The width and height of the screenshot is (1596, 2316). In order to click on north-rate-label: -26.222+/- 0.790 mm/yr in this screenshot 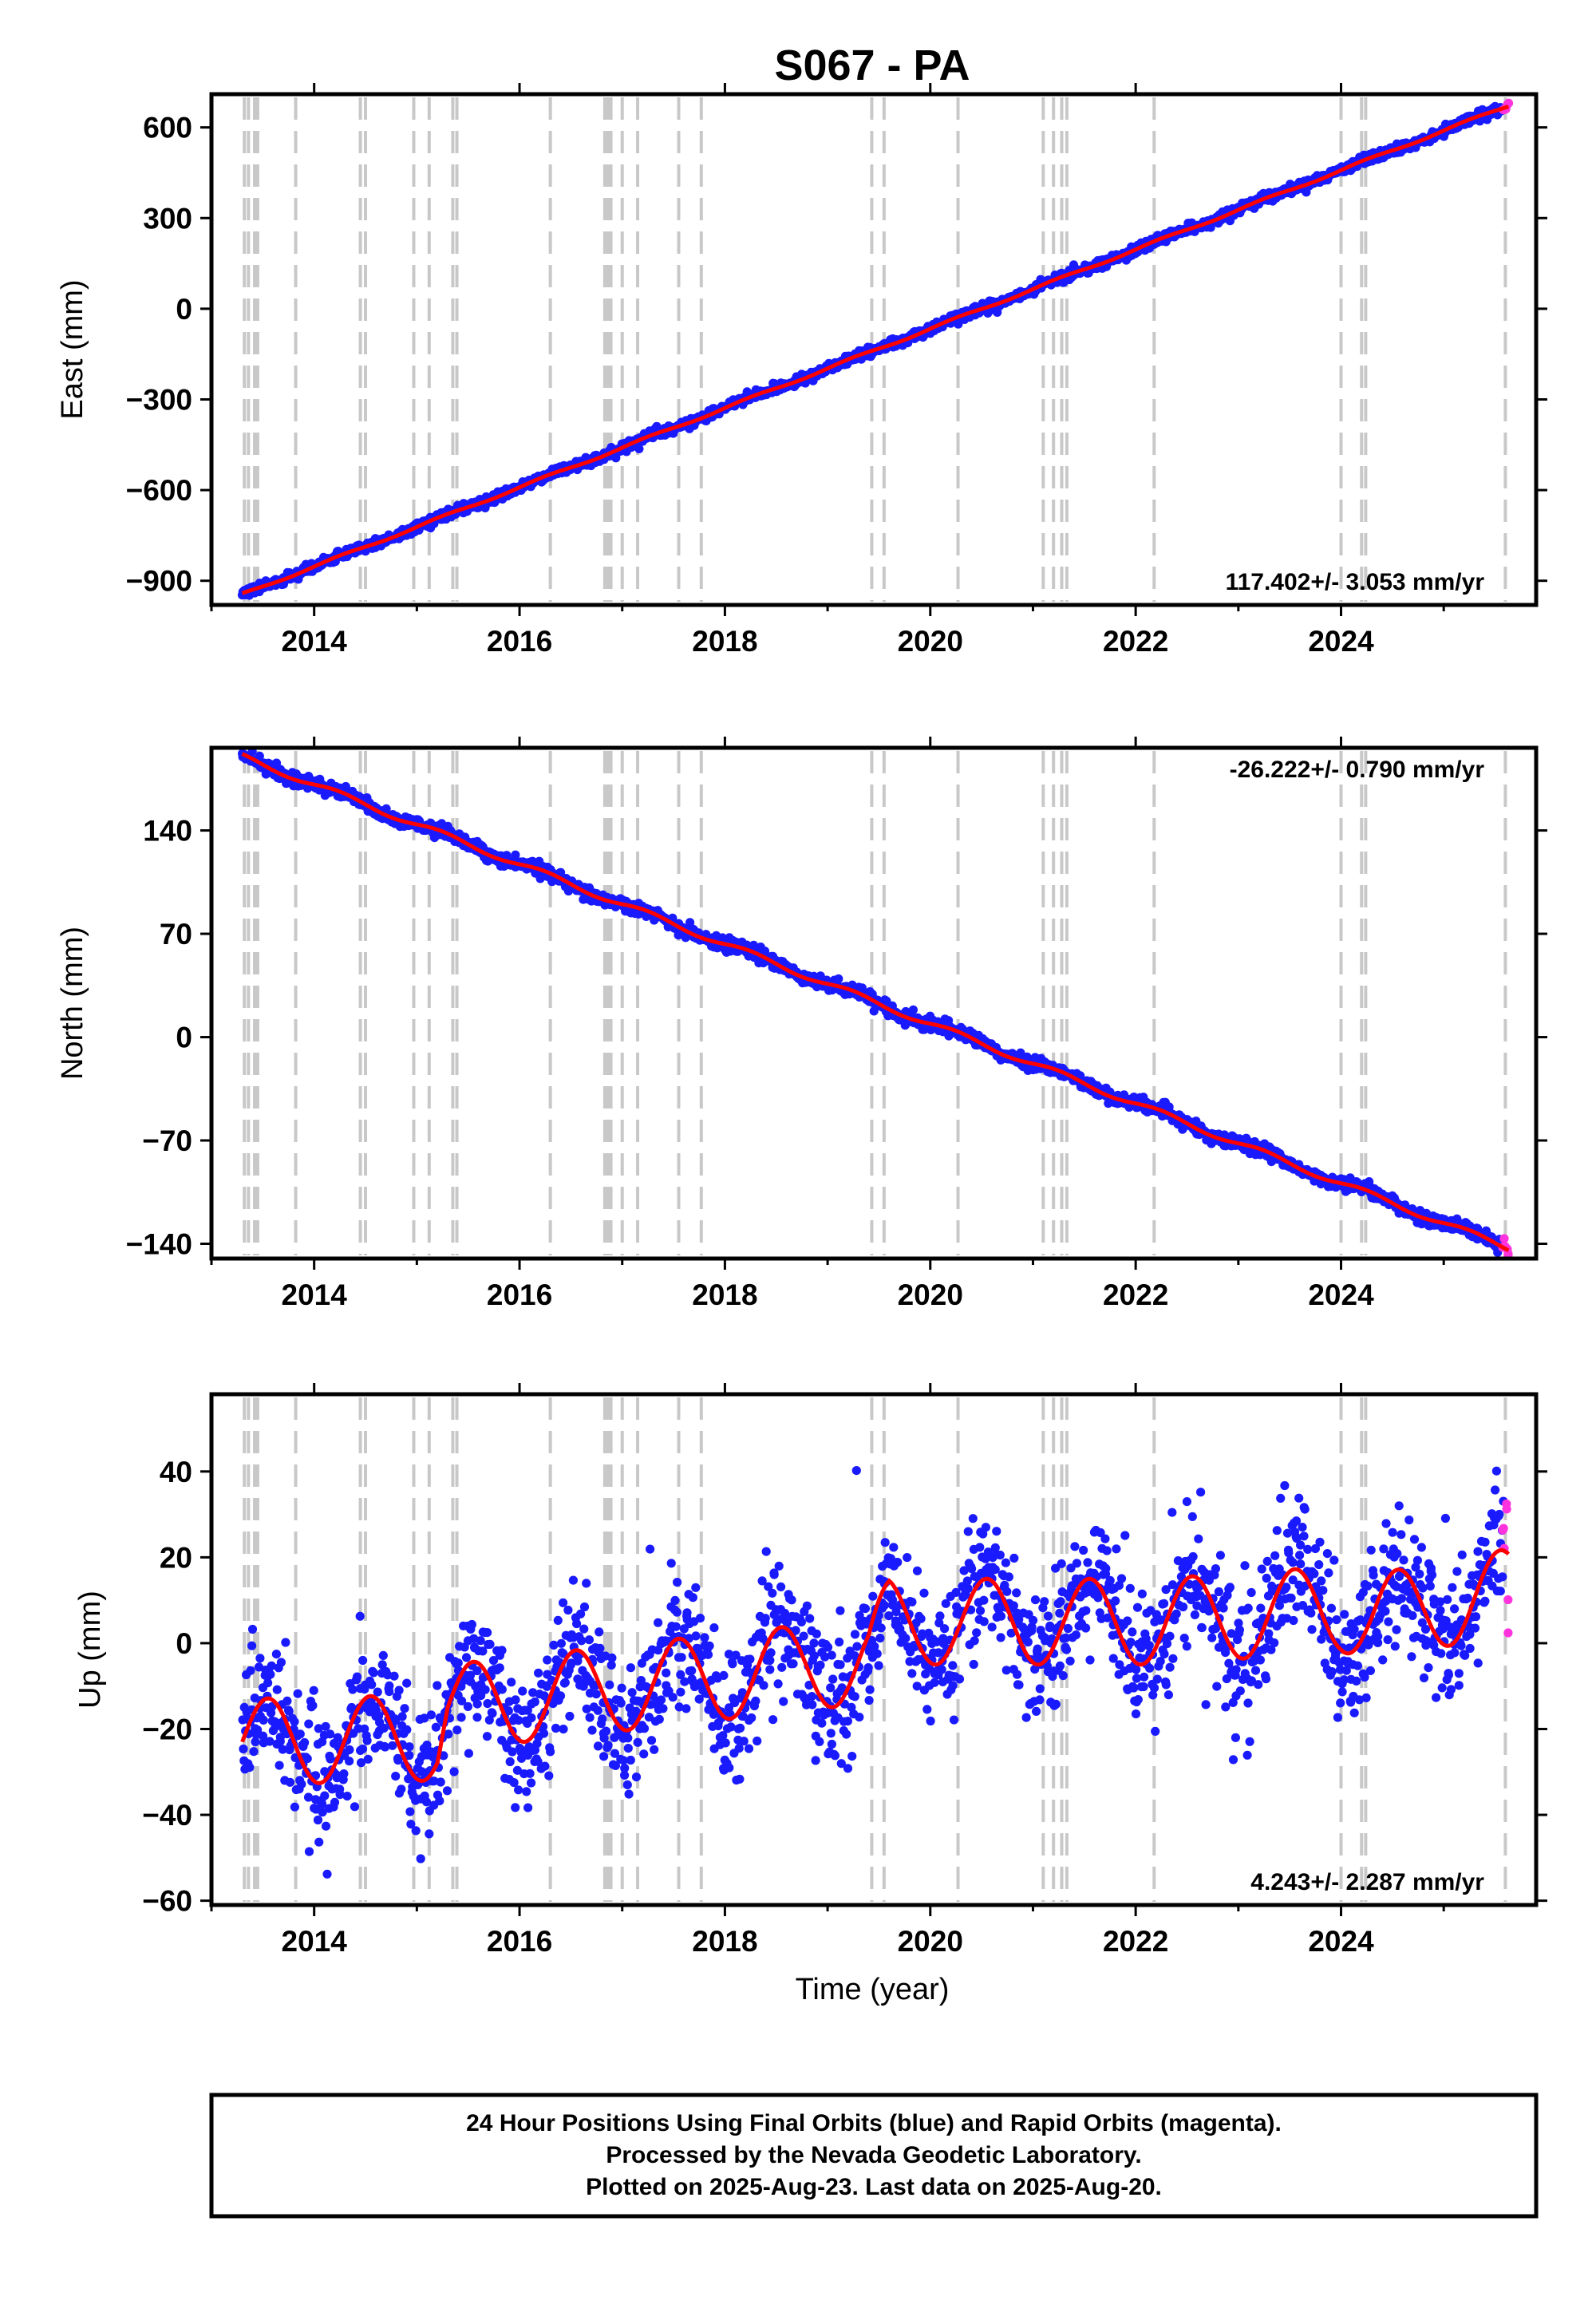, I will do `click(1357, 770)`.